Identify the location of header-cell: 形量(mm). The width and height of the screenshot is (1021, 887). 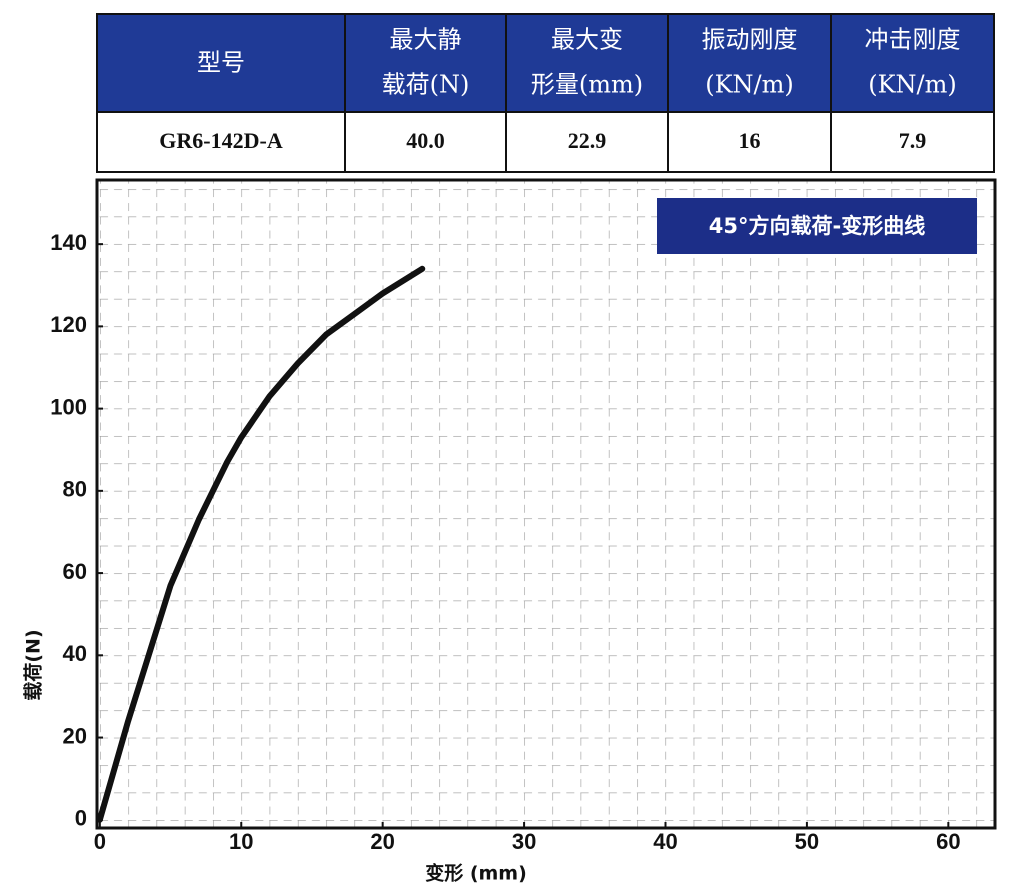
(587, 85).